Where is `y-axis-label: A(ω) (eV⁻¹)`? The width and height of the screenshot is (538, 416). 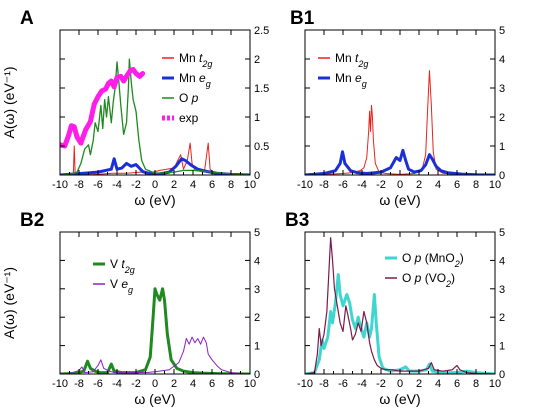
y-axis-label: A(ω) (eV⁻¹) is located at coordinates (9, 303).